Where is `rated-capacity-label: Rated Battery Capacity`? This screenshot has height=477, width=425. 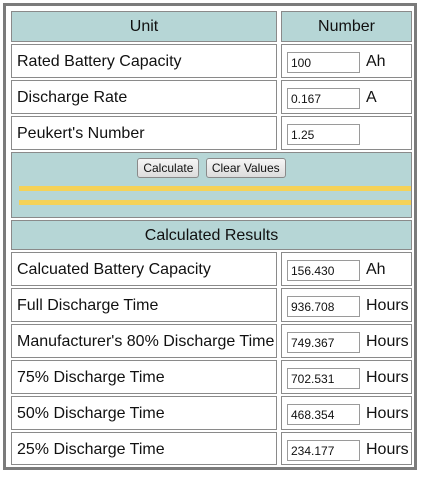 rated-capacity-label: Rated Battery Capacity is located at coordinates (144, 61).